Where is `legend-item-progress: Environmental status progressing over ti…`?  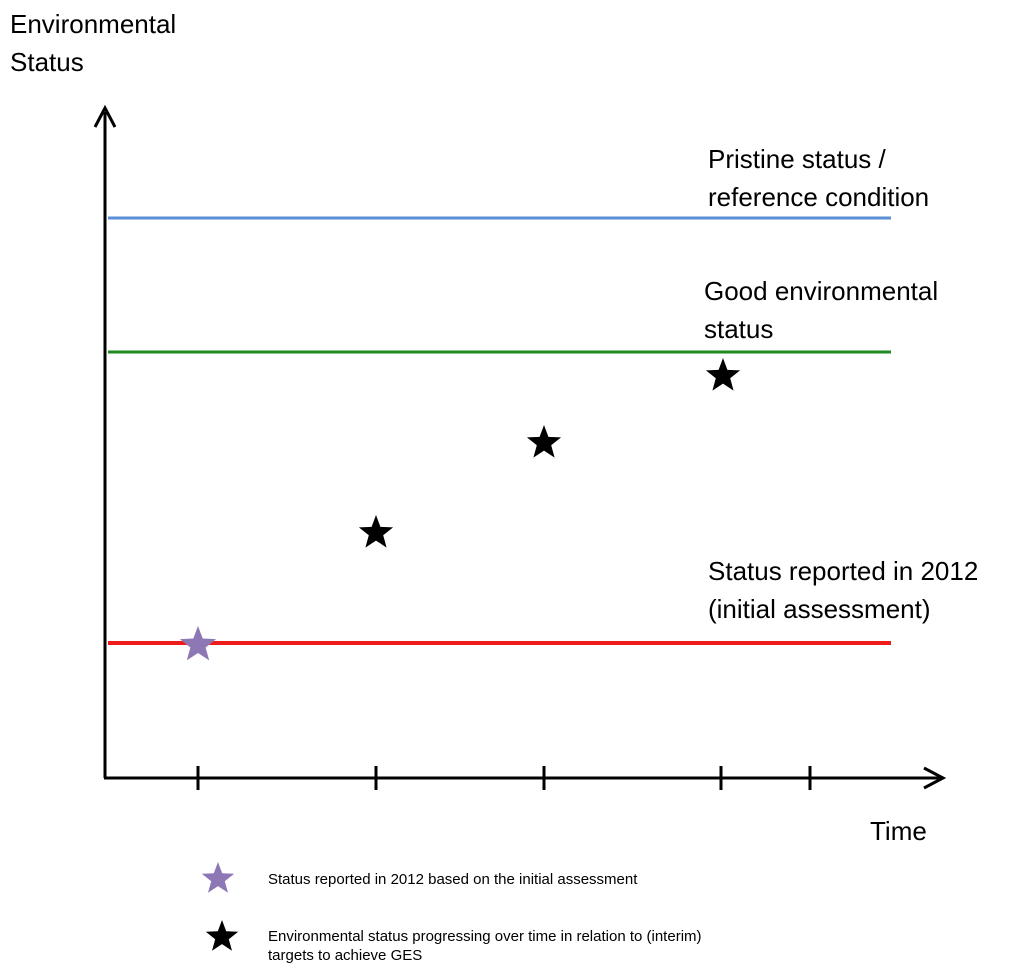
legend-item-progress: Environmental status progressing over ti… is located at coordinates (485, 946).